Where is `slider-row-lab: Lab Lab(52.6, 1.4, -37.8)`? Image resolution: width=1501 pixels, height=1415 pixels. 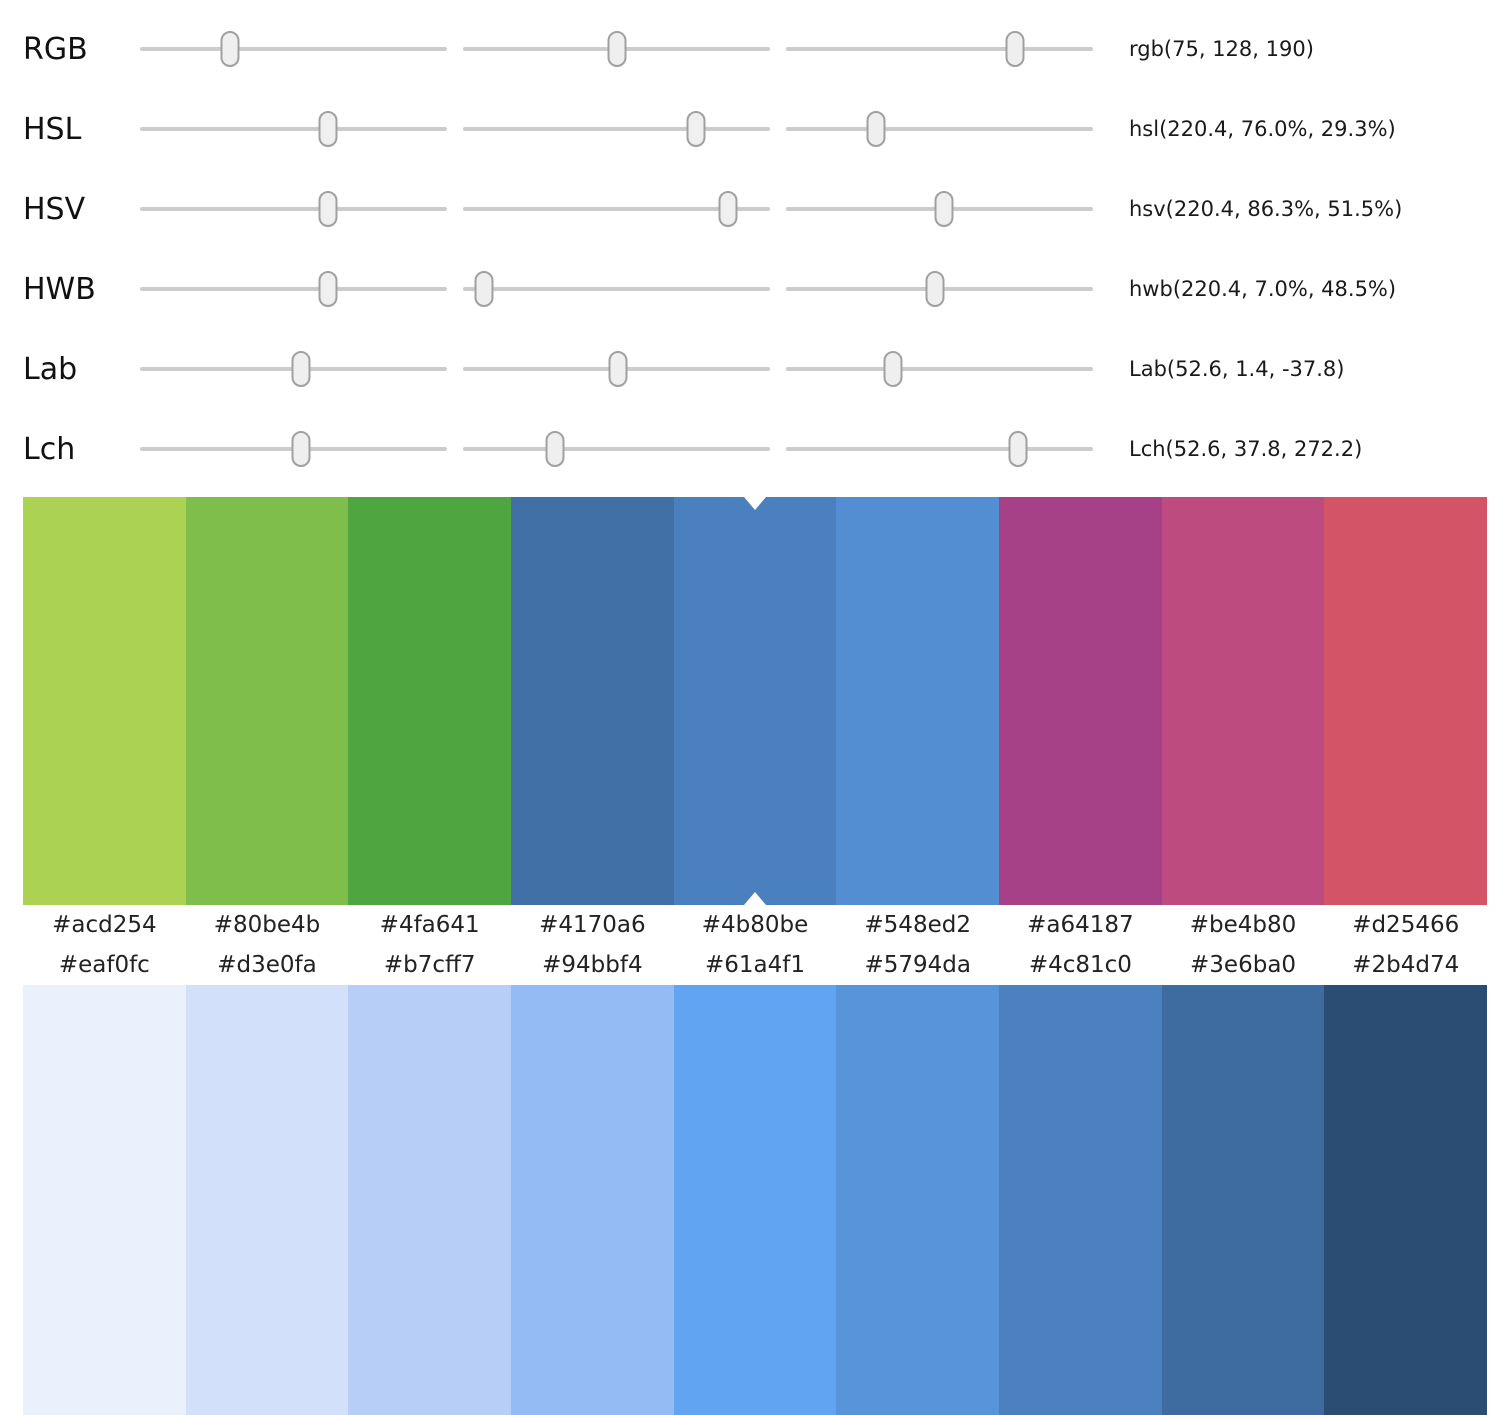 slider-row-lab: Lab Lab(52.6, 1.4, -37.8) is located at coordinates (762, 369).